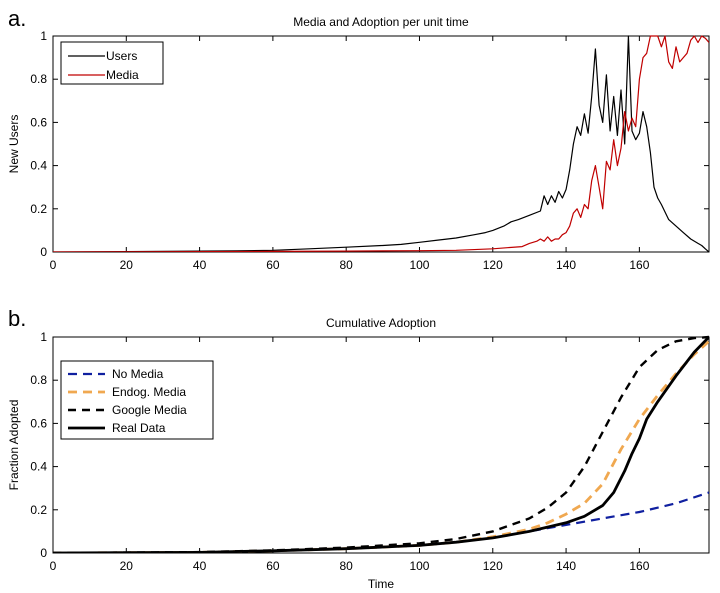 The image size is (720, 593). What do you see at coordinates (381, 522) in the screenshot?
I see `series-line-no-media` at bounding box center [381, 522].